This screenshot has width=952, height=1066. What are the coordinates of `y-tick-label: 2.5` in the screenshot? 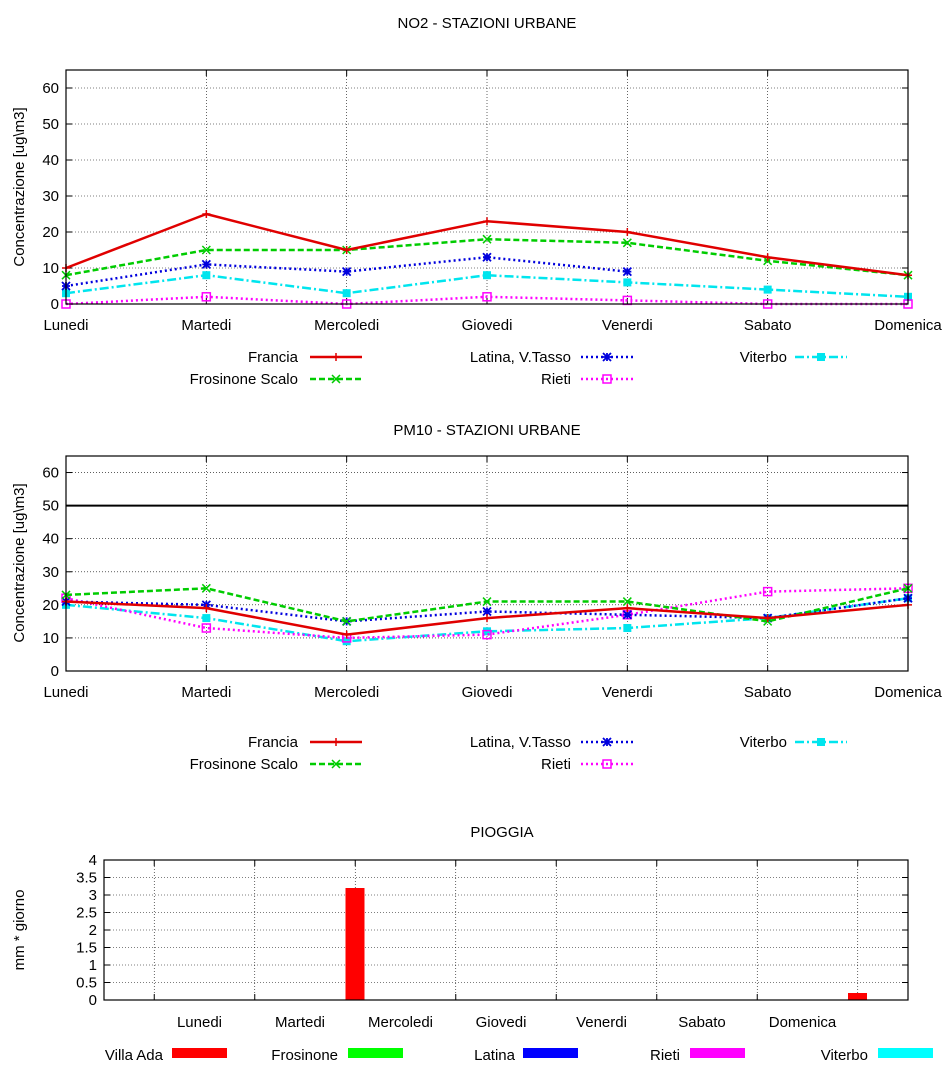 It's located at (86, 913).